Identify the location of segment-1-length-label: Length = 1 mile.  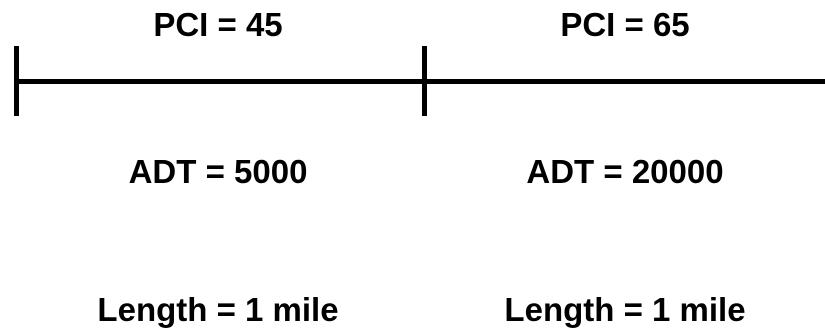
(218, 309).